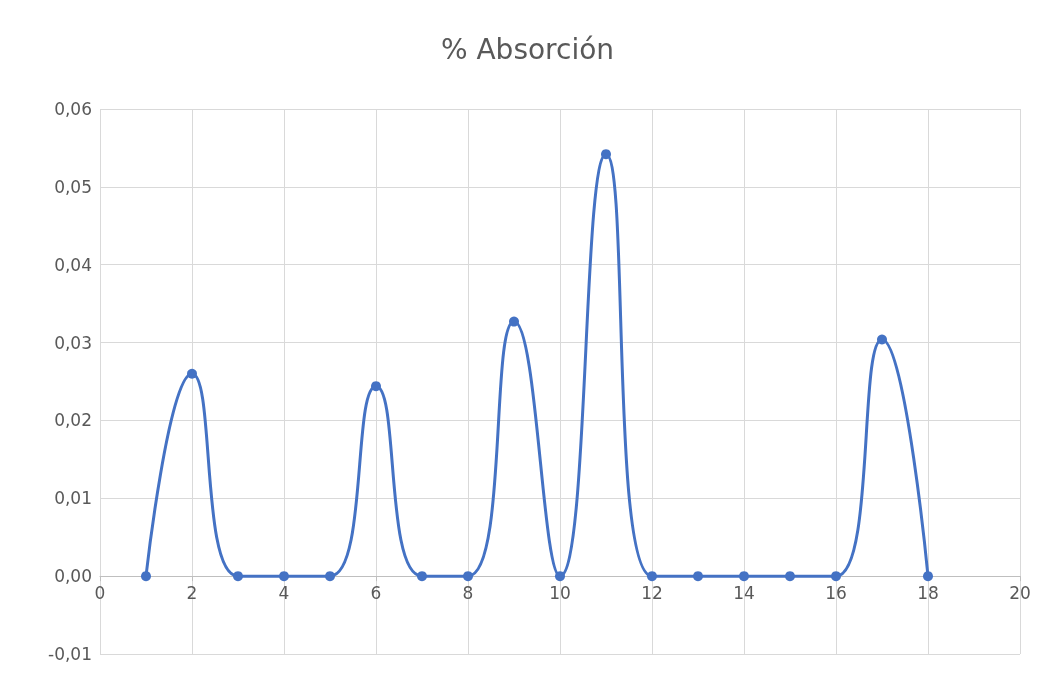 The width and height of the screenshot is (1055, 685). I want to click on x-tick-label: 8, so click(468, 592).